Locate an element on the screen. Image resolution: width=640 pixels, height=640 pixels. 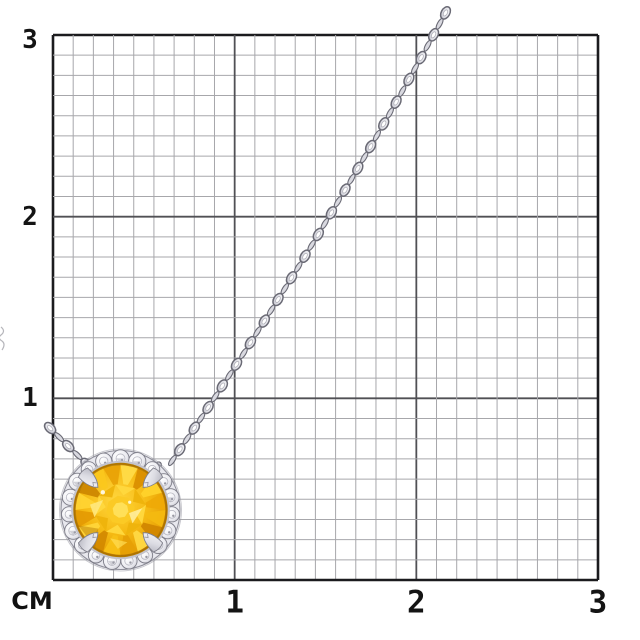
y-axis-tick-3: 3 is located at coordinates (30, 40).